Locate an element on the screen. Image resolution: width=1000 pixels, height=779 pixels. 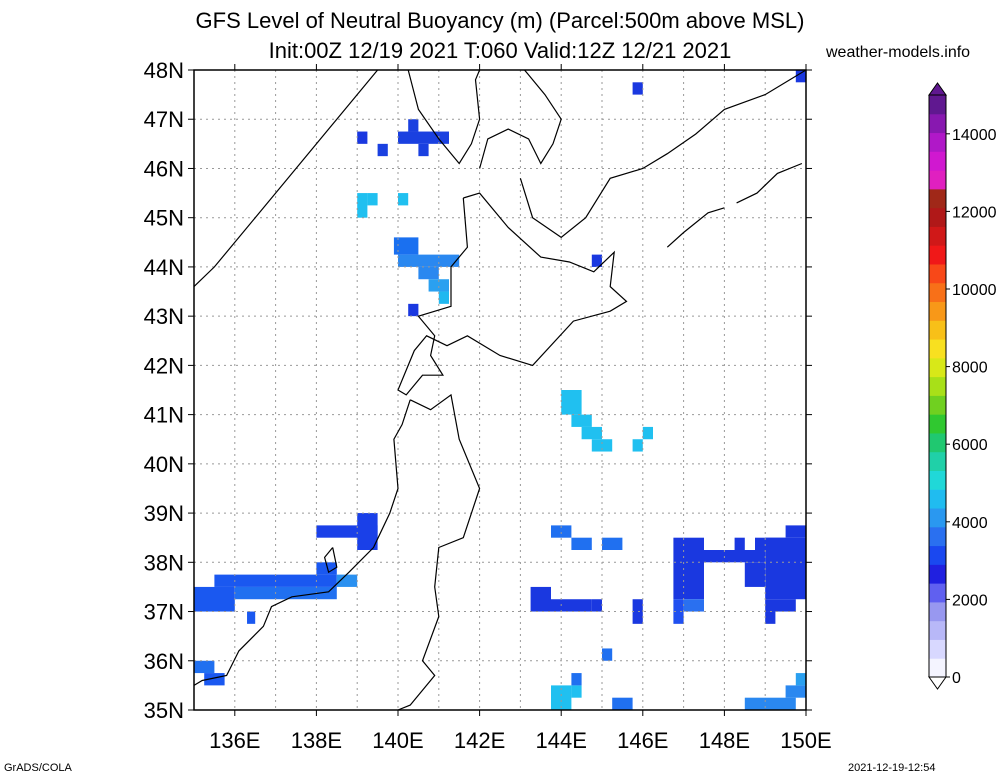
site-label: weather-models.info is located at coordinates (898, 52).